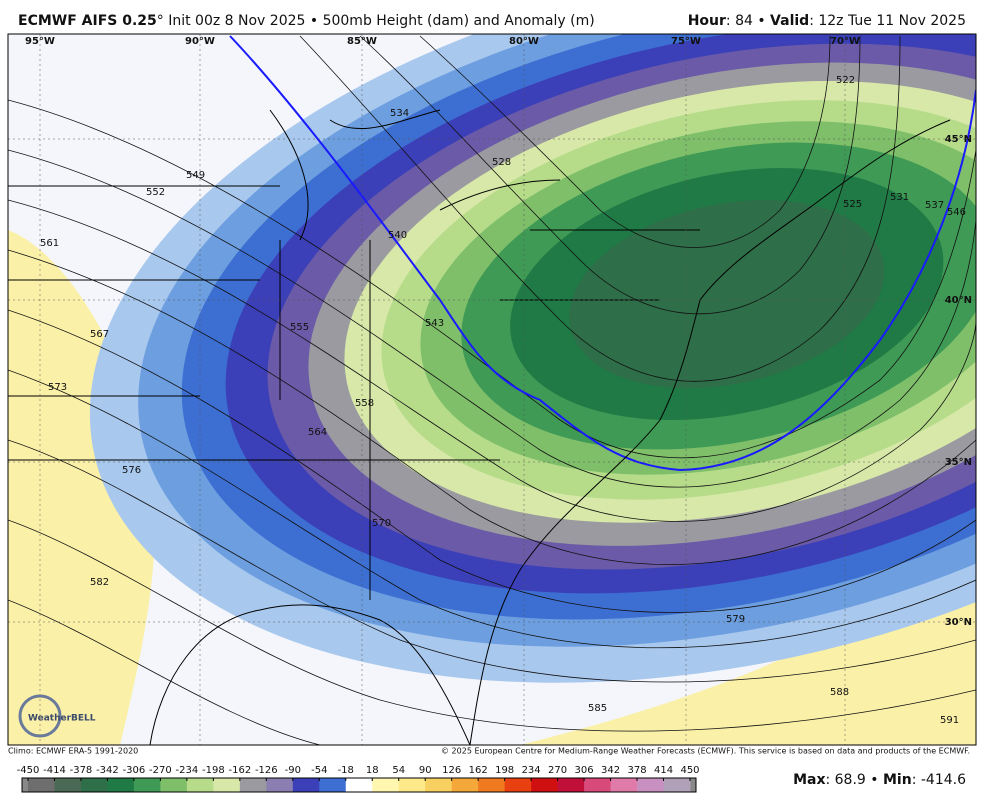 The width and height of the screenshot is (984, 812). I want to click on contour-label: 576, so click(131, 470).